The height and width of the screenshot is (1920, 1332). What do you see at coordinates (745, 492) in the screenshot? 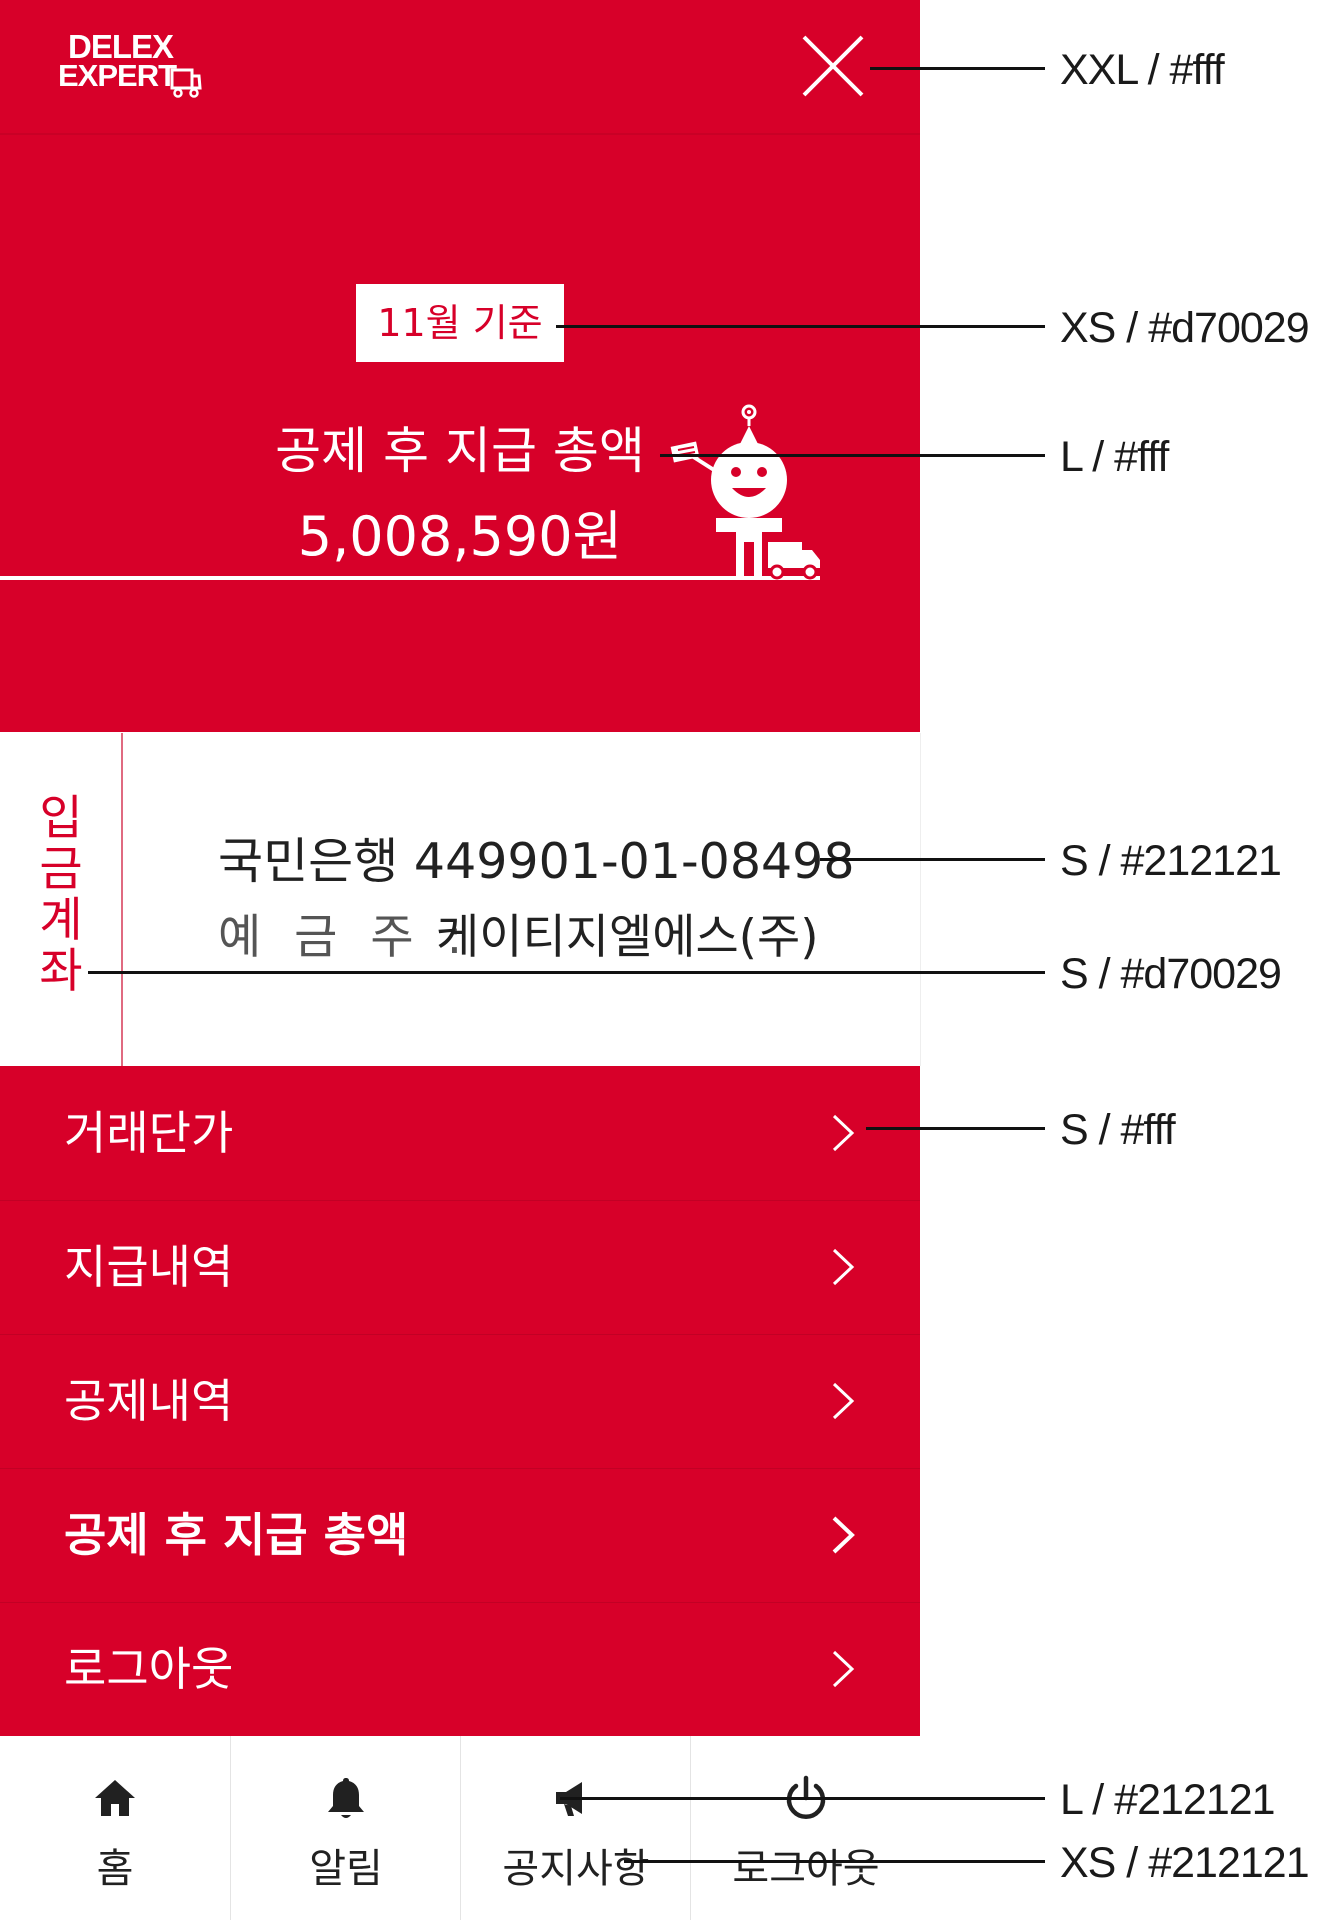
I see `mascot-illustration` at bounding box center [745, 492].